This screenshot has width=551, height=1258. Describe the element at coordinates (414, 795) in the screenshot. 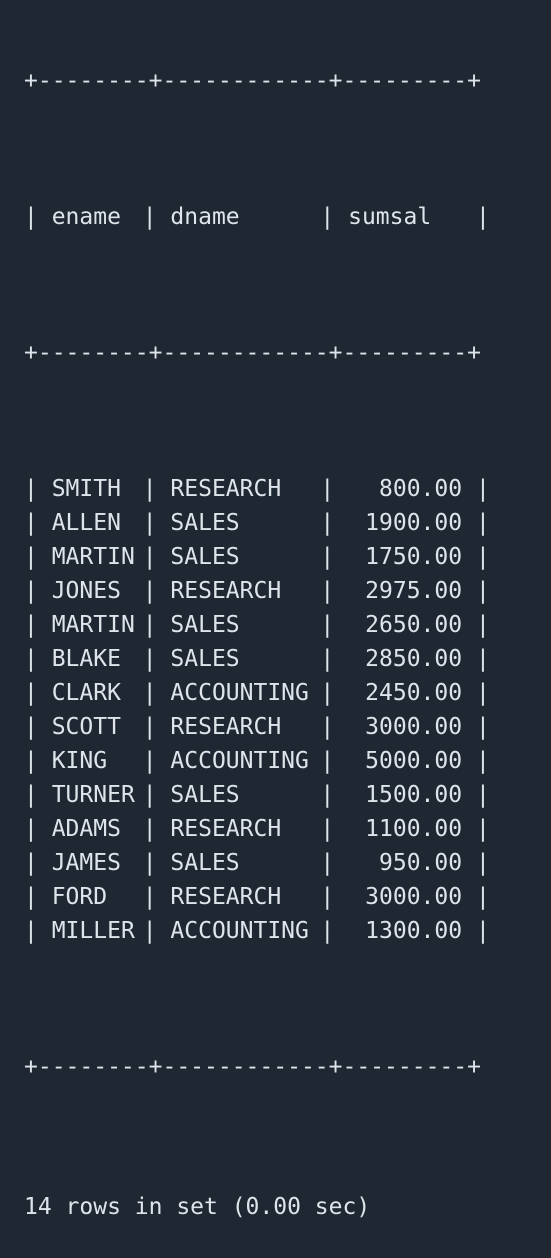

I see `cell-sumsal: 1500.00` at that location.